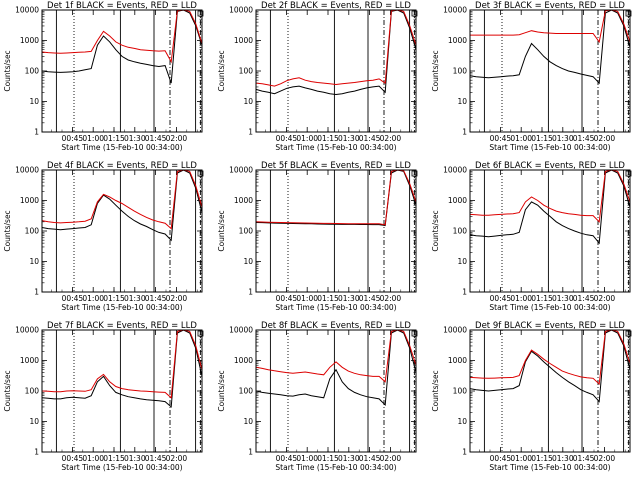  I want to click on panel-title: Det 5f BLACK = Events, RED = LLD, so click(336, 166).